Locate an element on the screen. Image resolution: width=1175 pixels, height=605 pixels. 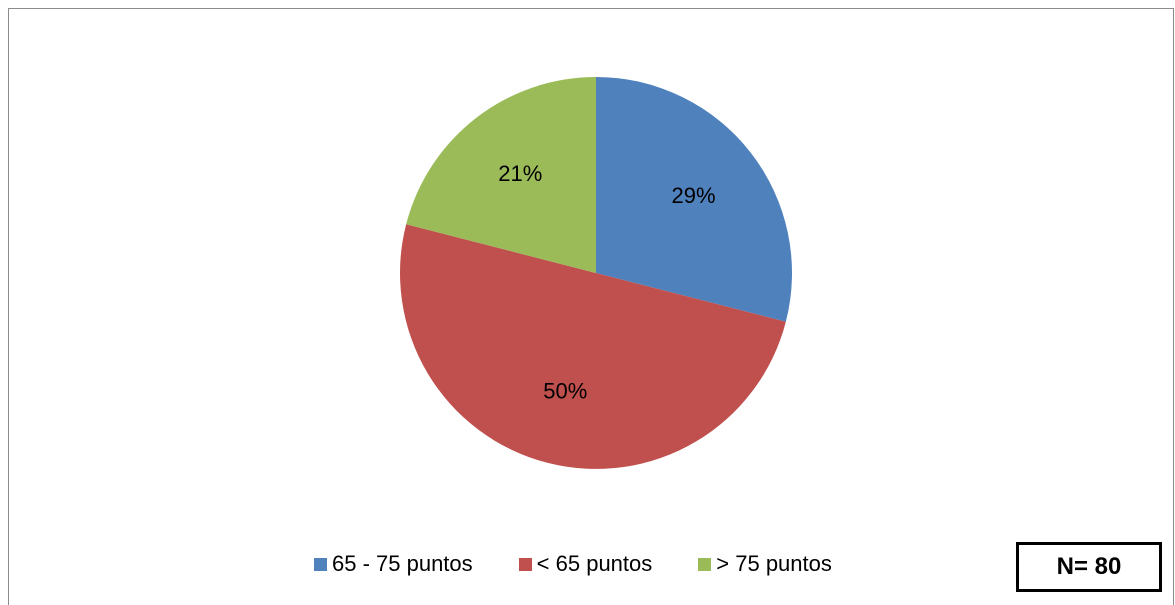
legend-item-lt-65: < 65 puntos is located at coordinates (585, 564).